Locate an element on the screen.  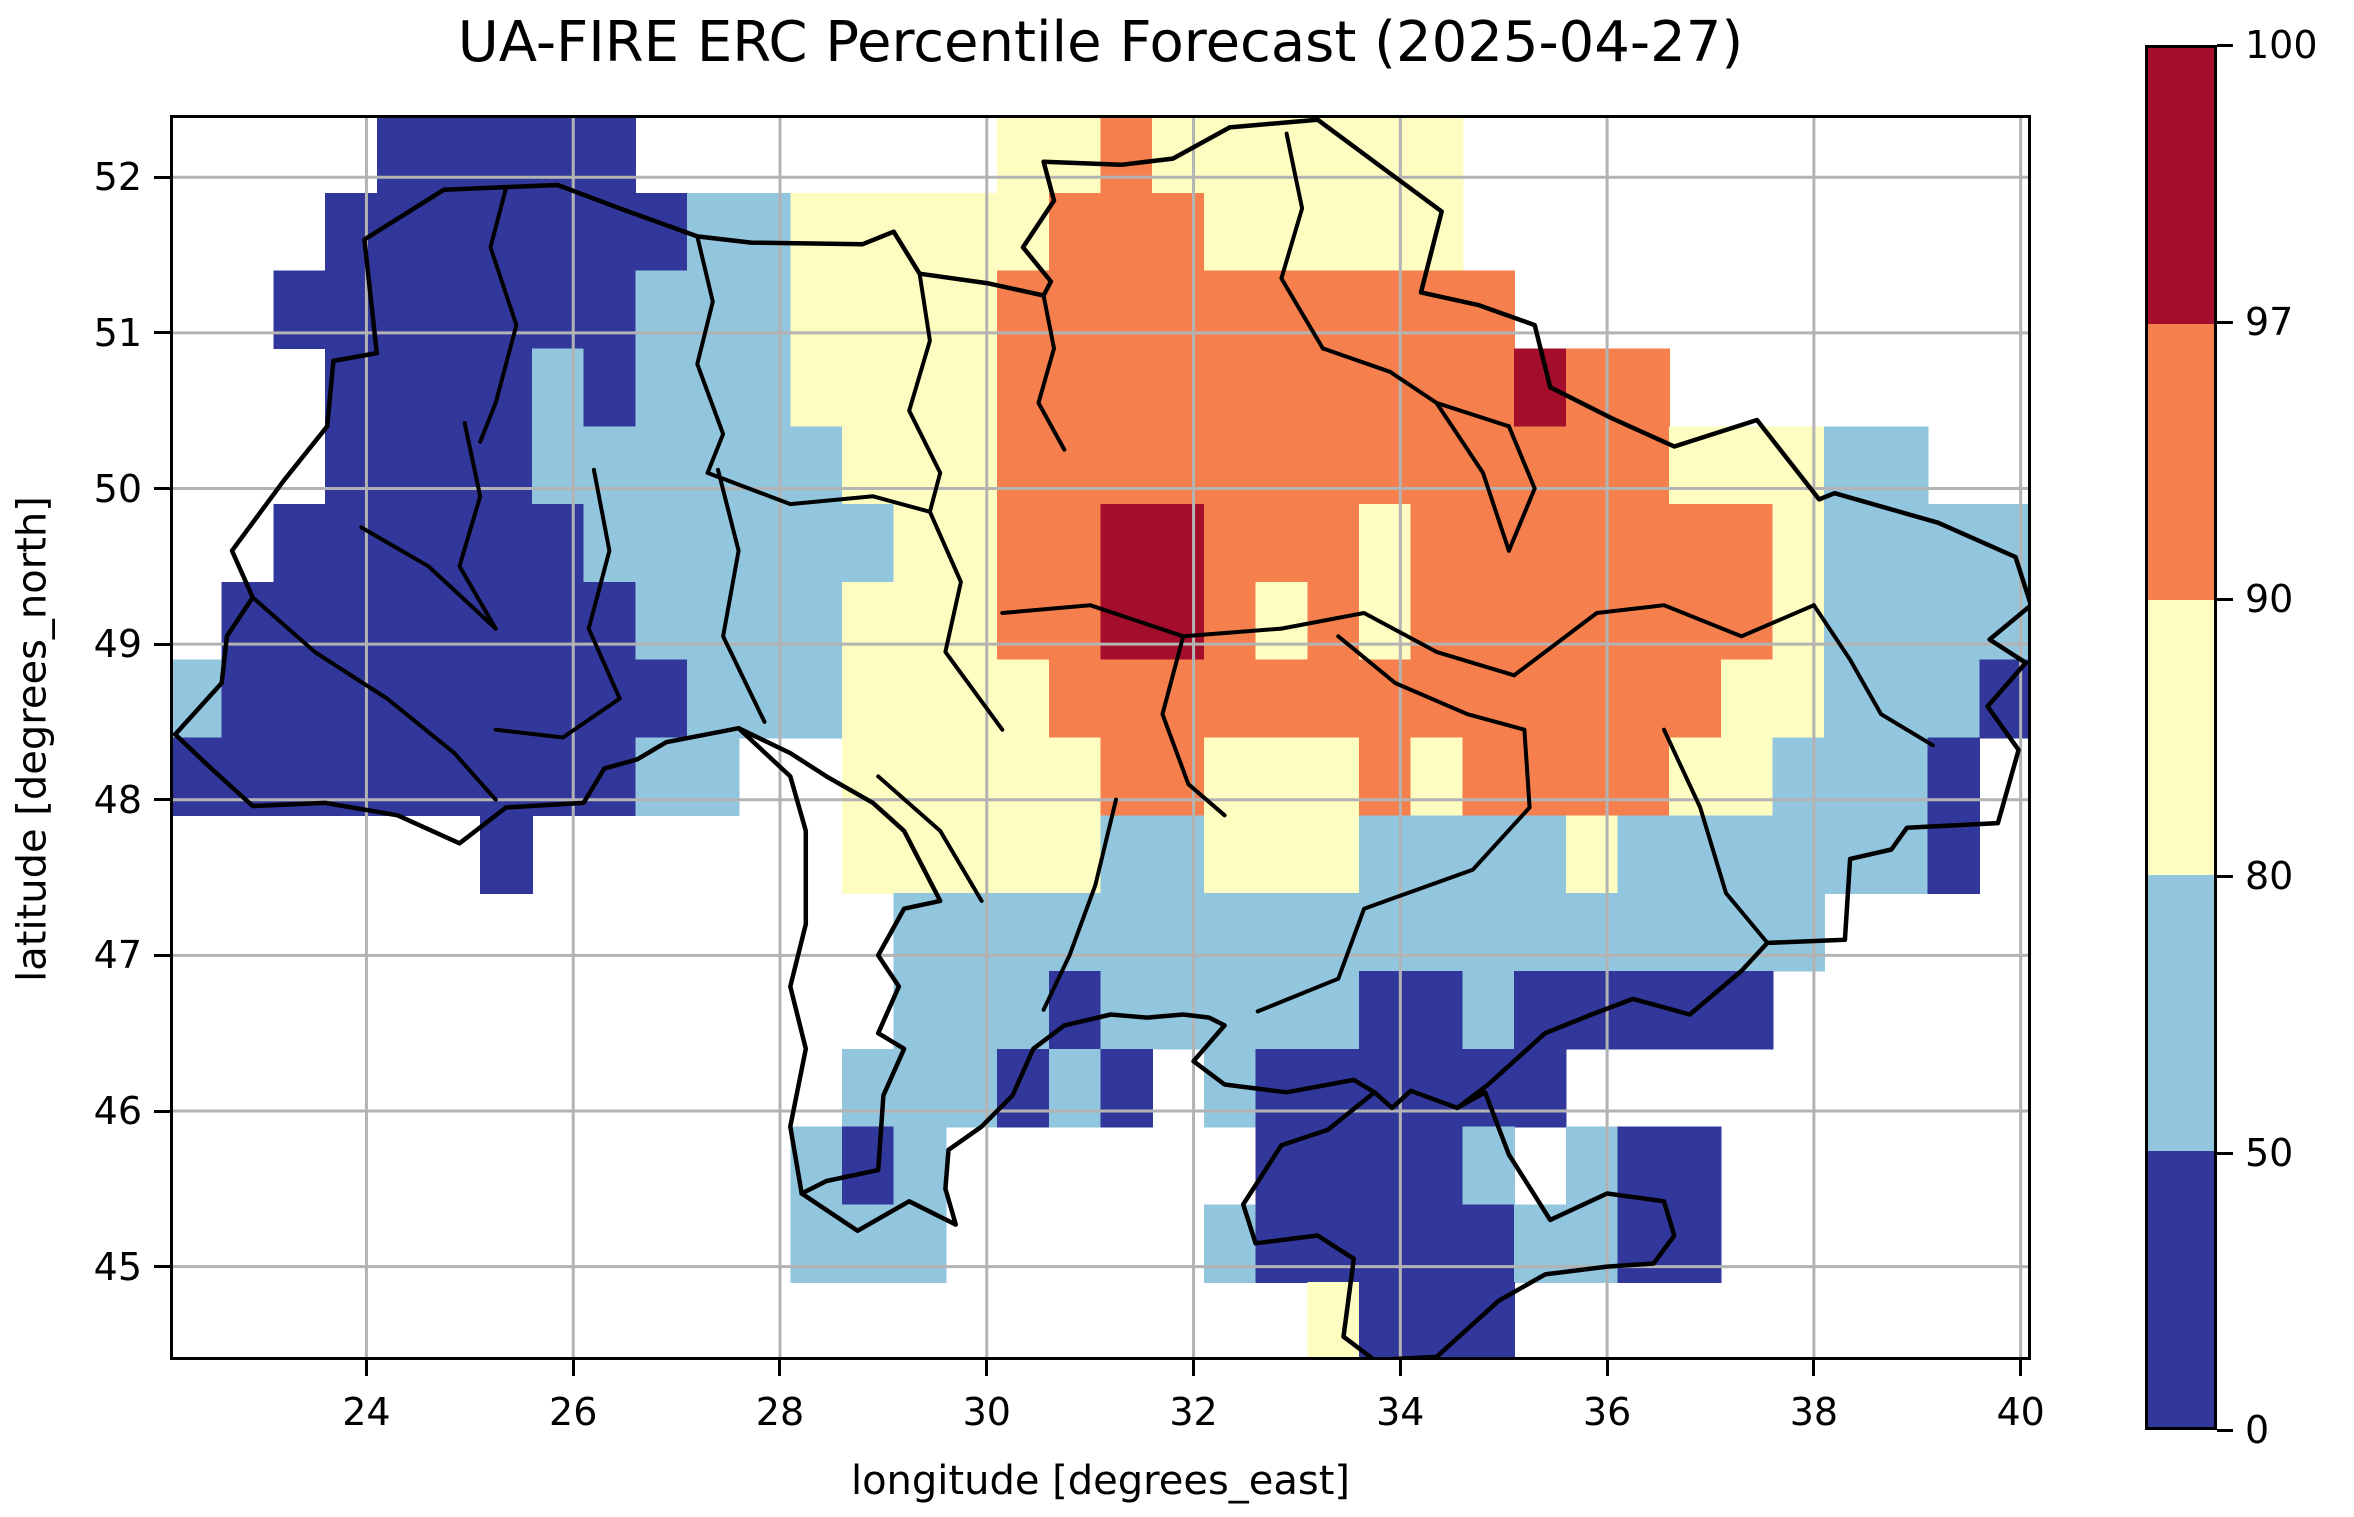
y-tick-label: 50 is located at coordinates (117, 488).